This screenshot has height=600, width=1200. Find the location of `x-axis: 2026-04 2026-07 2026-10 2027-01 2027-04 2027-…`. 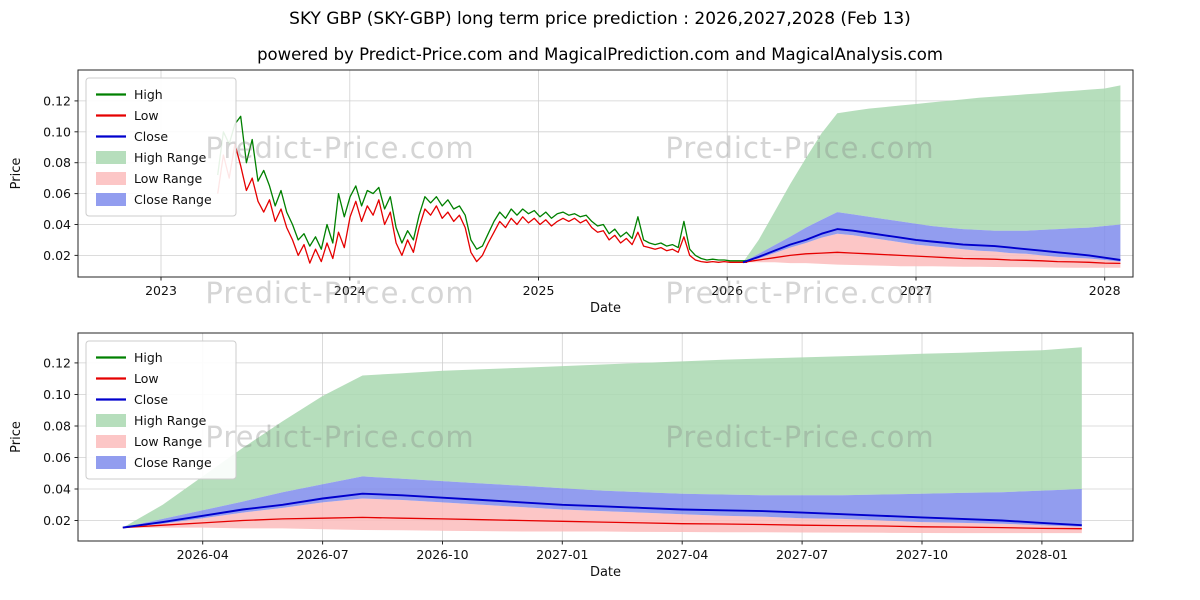

x-axis: 2026-04 2026-07 2026-10 2027-01 2027-04 2027-… is located at coordinates (622, 551).